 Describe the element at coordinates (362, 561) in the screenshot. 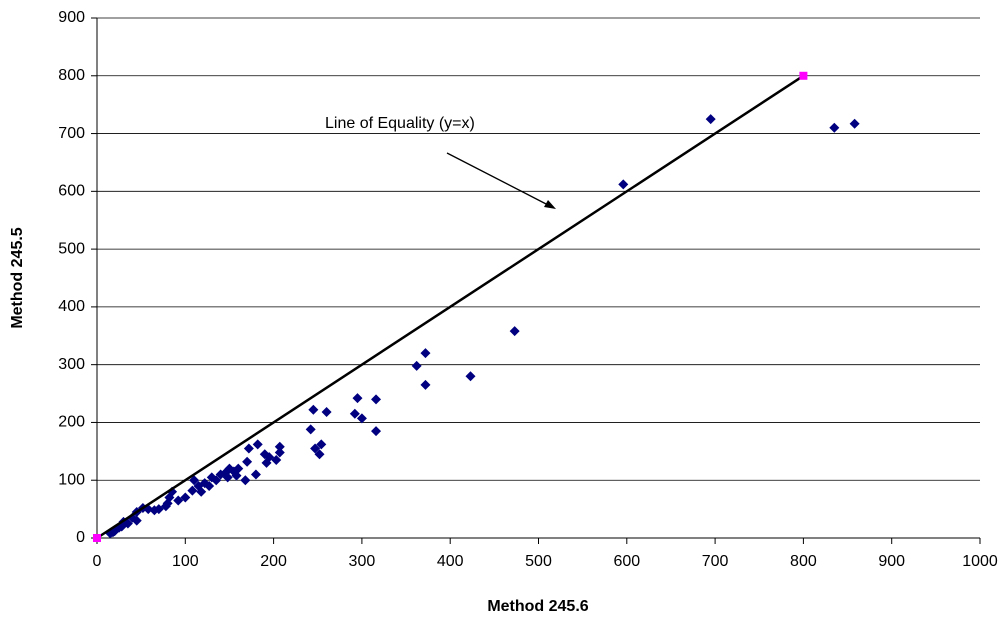

I see `x-tick-label: 300` at that location.